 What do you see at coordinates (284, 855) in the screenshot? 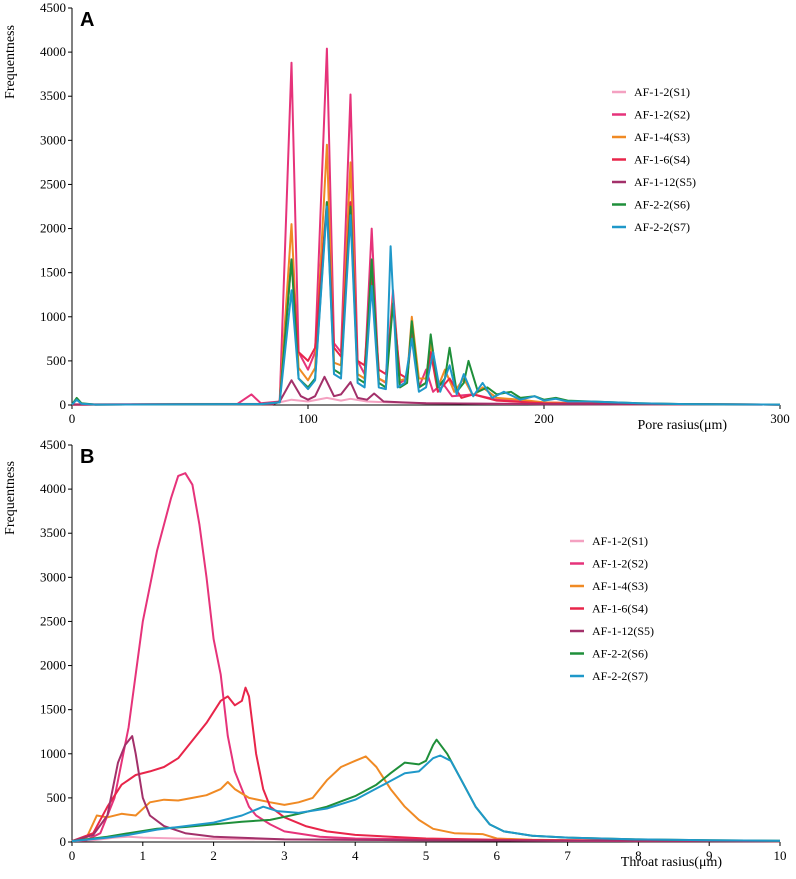
I see `x-tick-label: 3` at bounding box center [284, 855].